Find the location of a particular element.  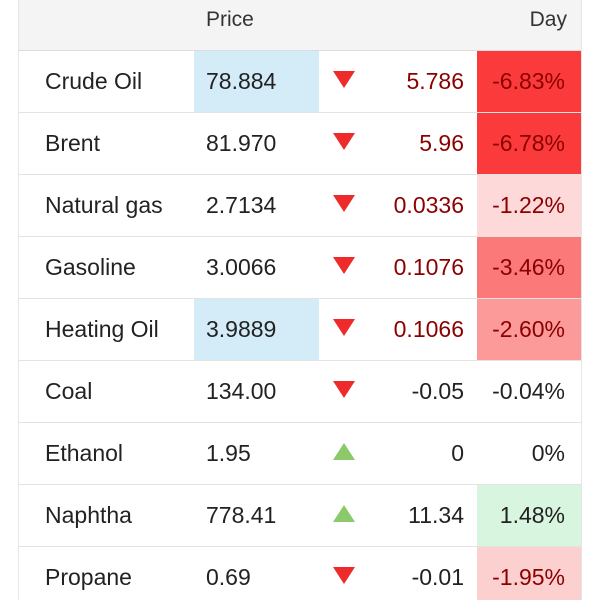

day-change-cell: -3.46% is located at coordinates (529, 267).